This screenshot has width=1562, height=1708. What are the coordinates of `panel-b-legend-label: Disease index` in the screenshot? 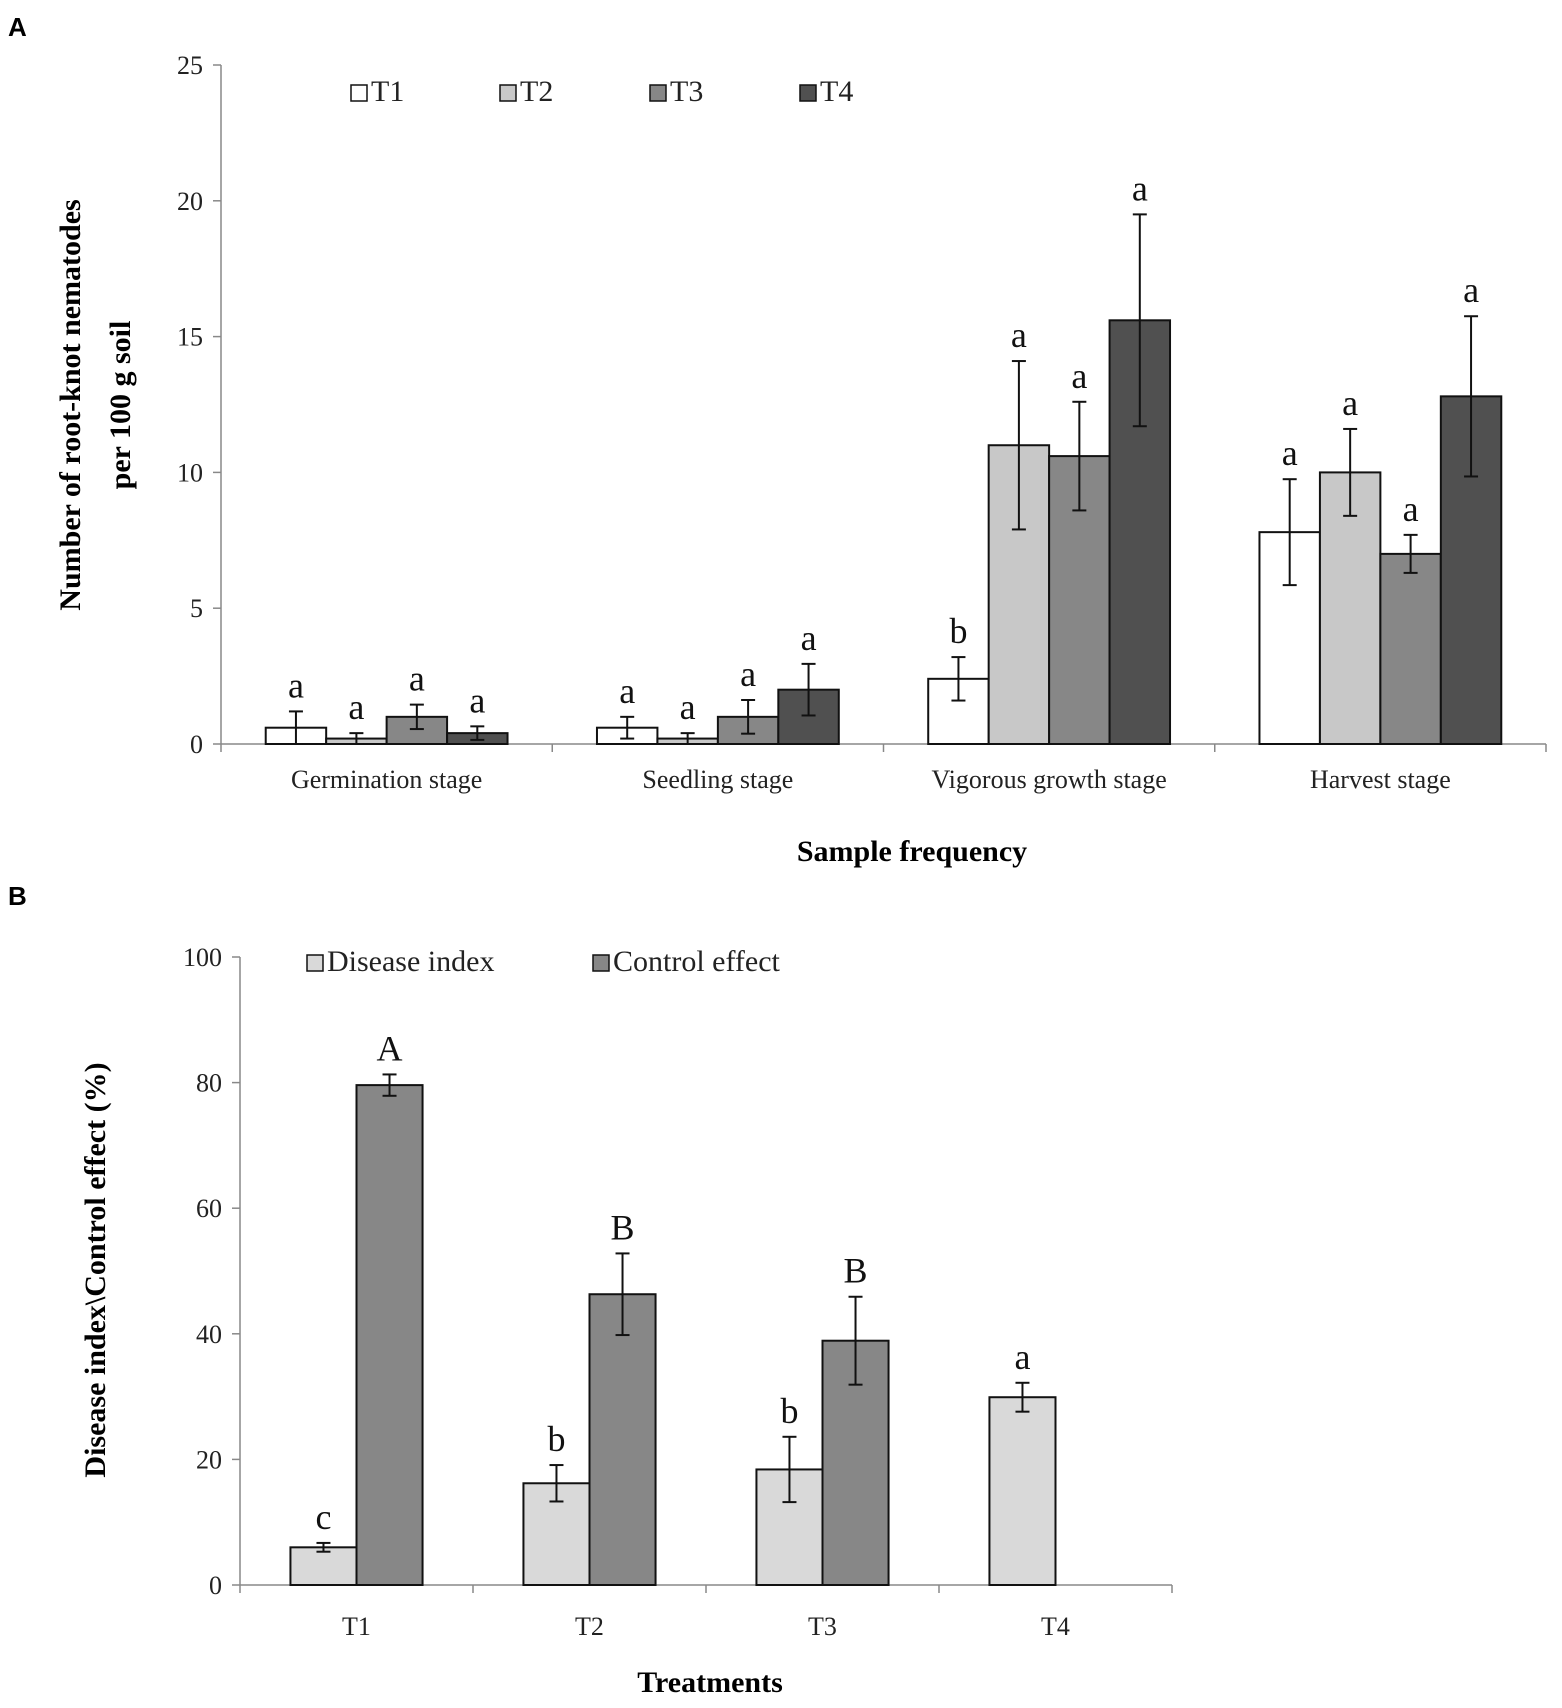 It's located at (410, 961).